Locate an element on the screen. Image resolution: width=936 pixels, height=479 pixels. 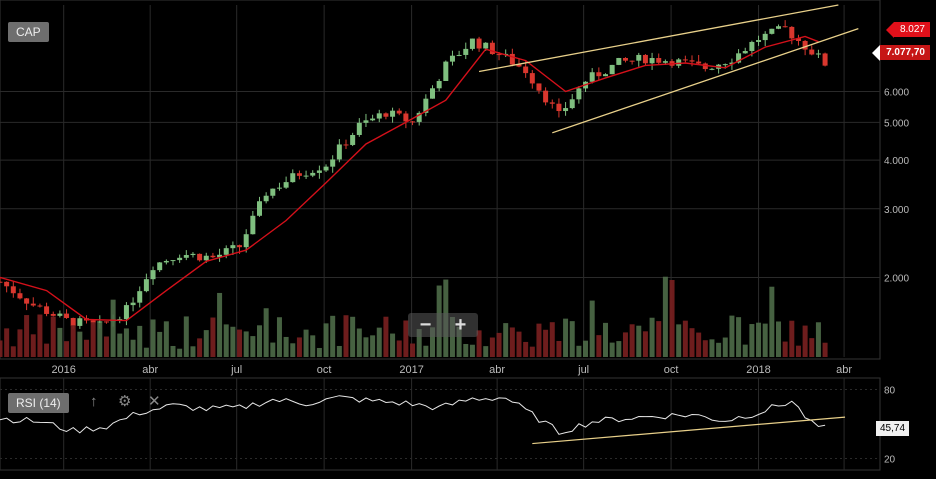
x-tick-label: 2016 is located at coordinates (63, 370).